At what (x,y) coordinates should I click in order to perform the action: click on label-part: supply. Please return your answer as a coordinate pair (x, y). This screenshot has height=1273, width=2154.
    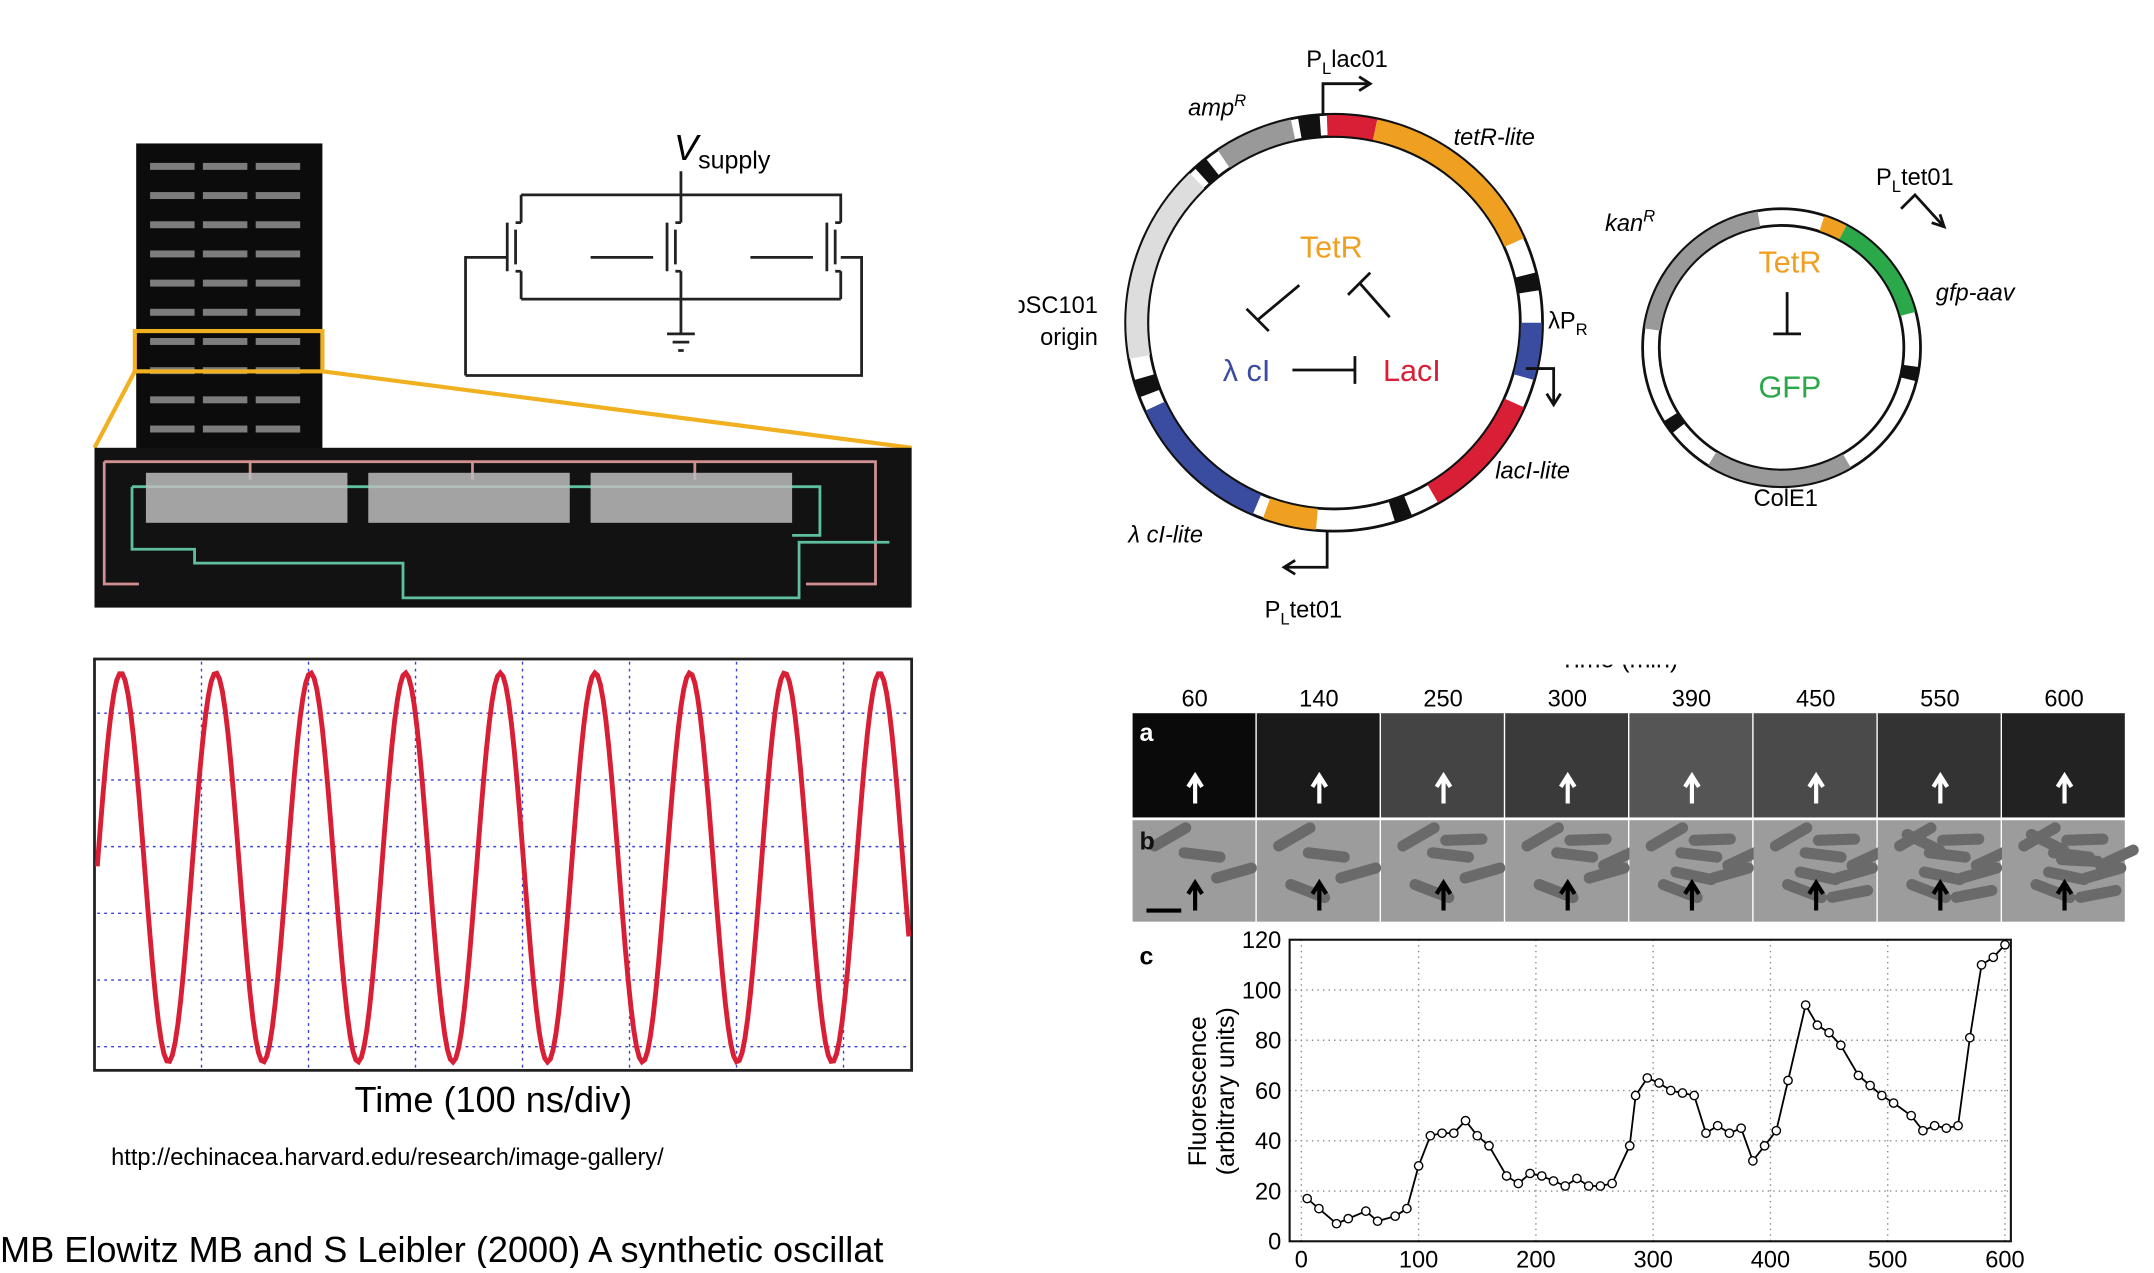
    Looking at the image, I should click on (734, 160).